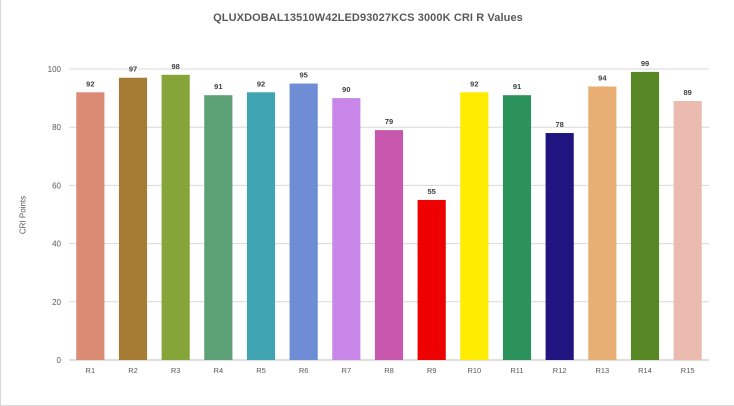 The height and width of the screenshot is (406, 734). Describe the element at coordinates (346, 89) in the screenshot. I see `data-label: 90` at that location.